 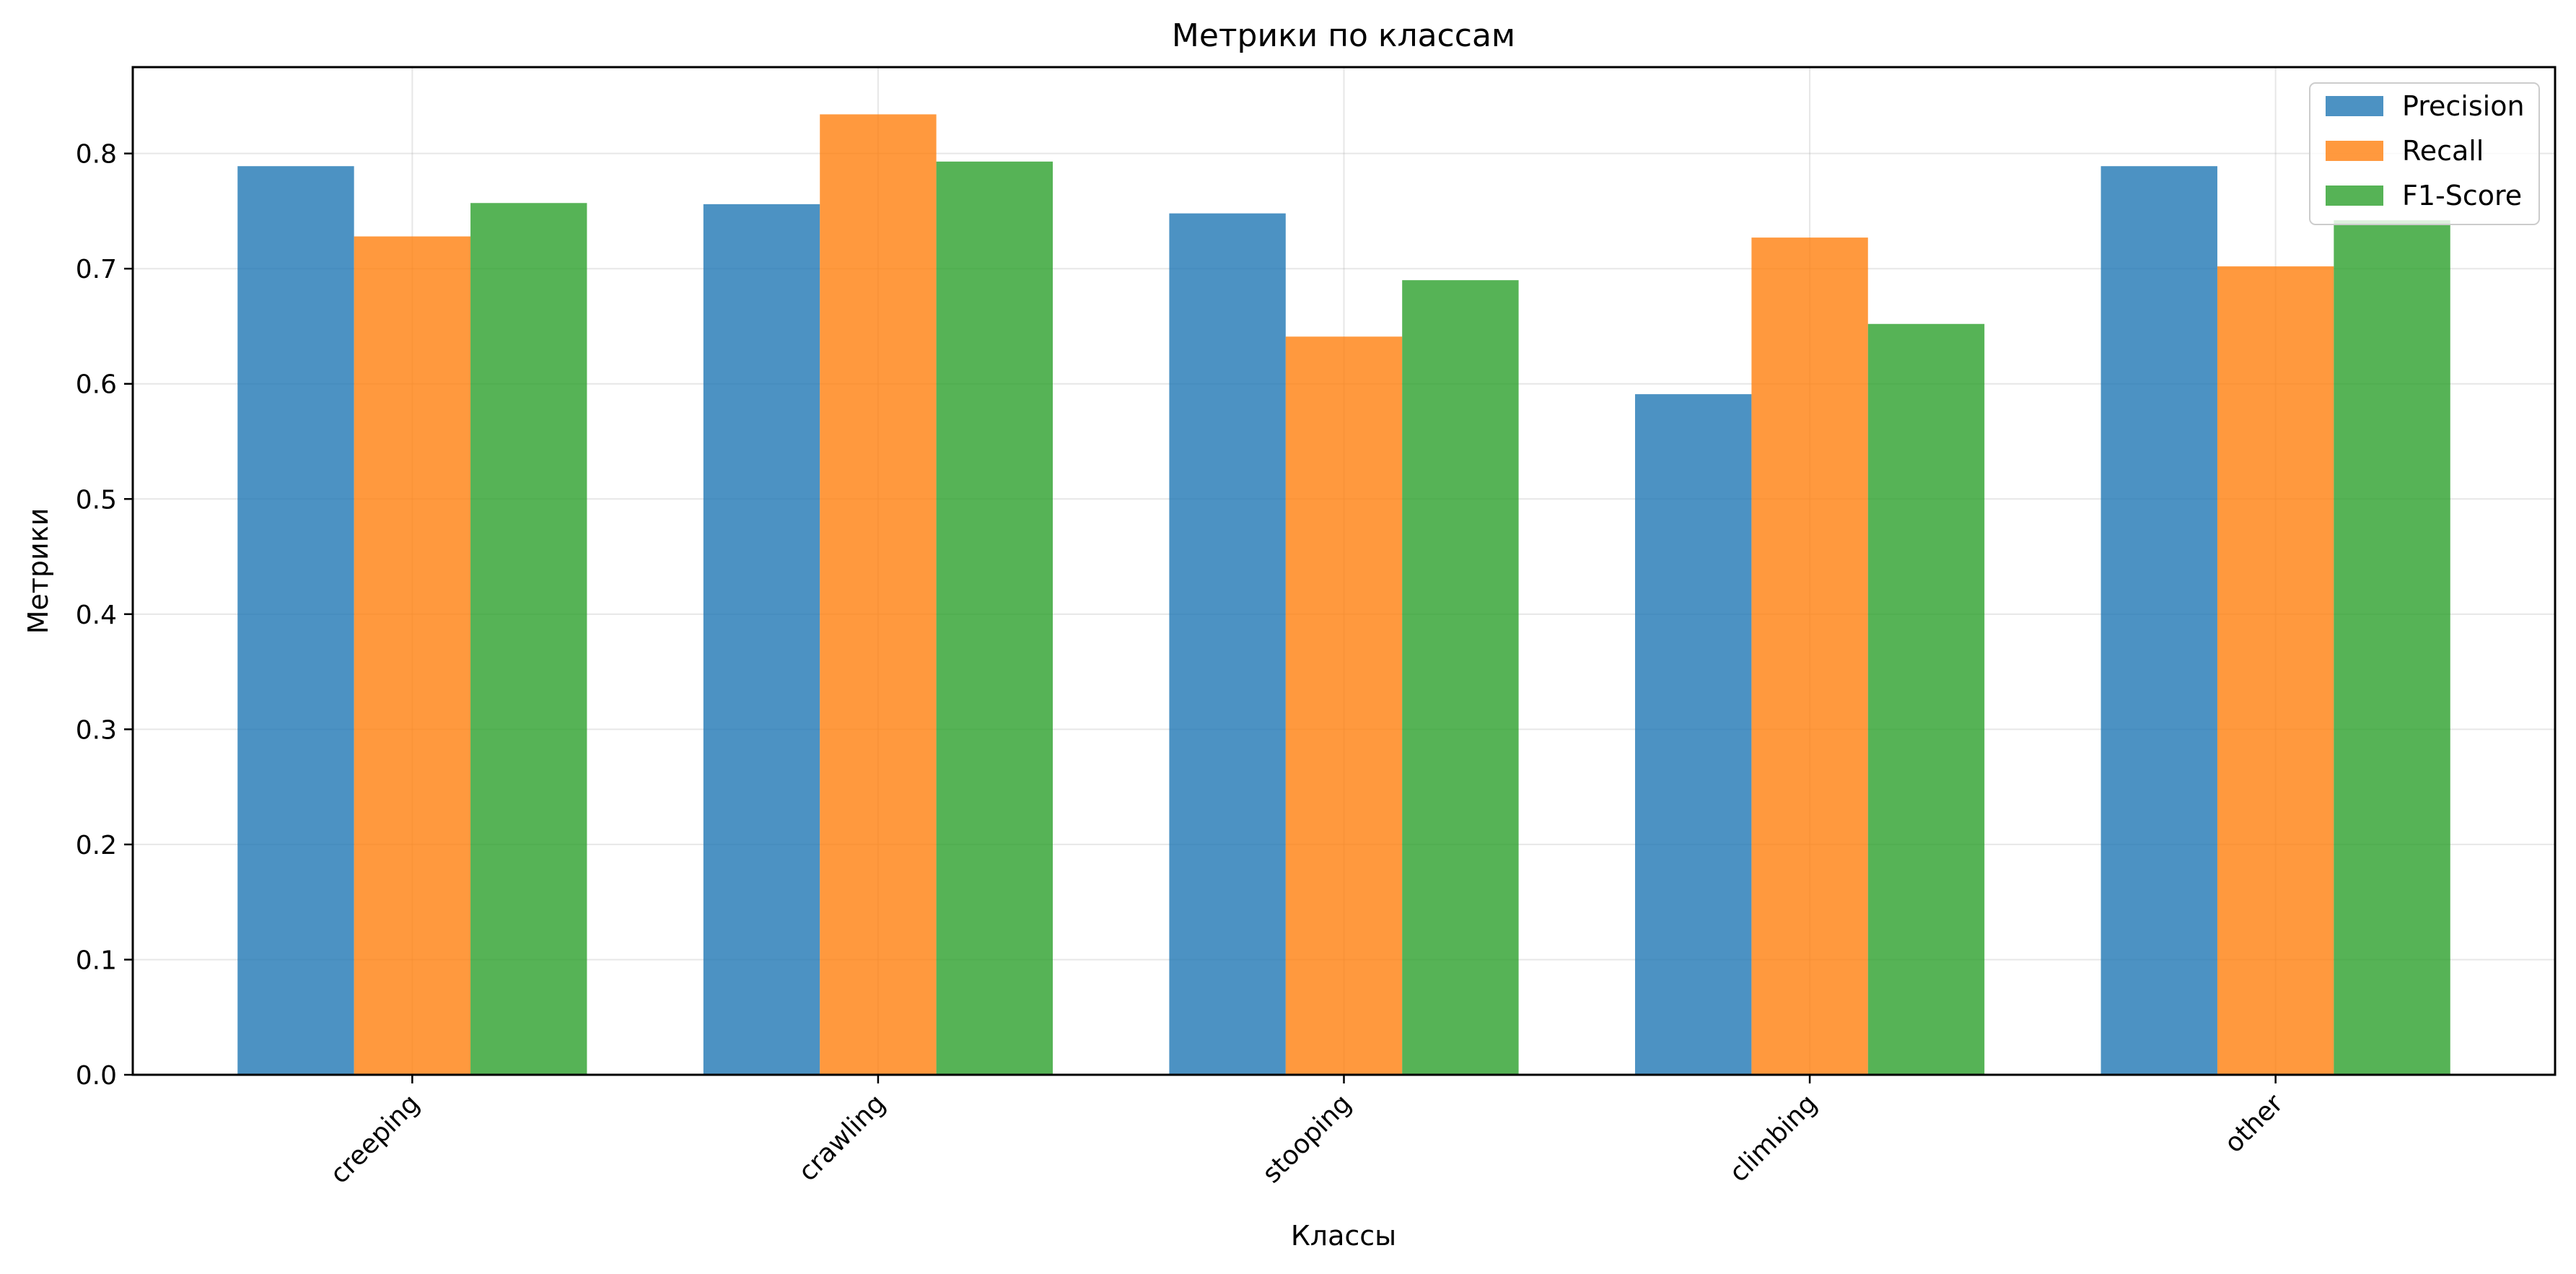 I want to click on y-tick-label: 0.5, so click(x=97, y=500).